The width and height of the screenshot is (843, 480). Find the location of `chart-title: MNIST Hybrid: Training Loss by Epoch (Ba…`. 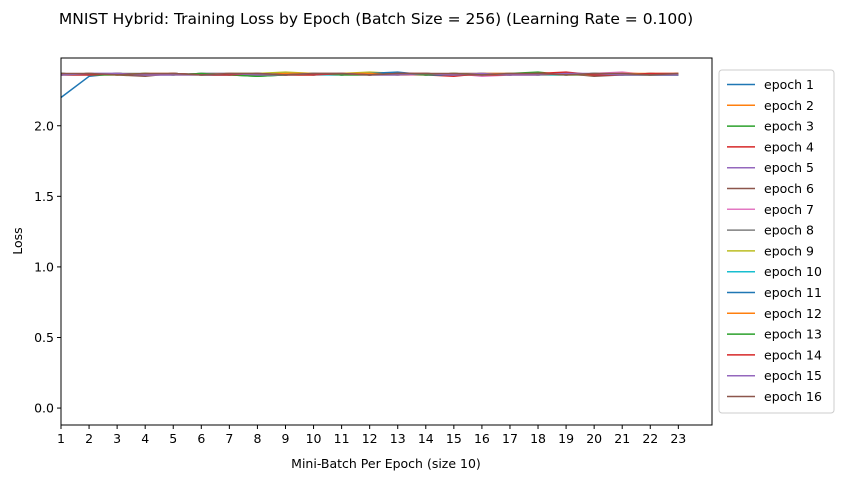

chart-title: MNIST Hybrid: Training Loss by Epoch (Ba… is located at coordinates (376, 19).